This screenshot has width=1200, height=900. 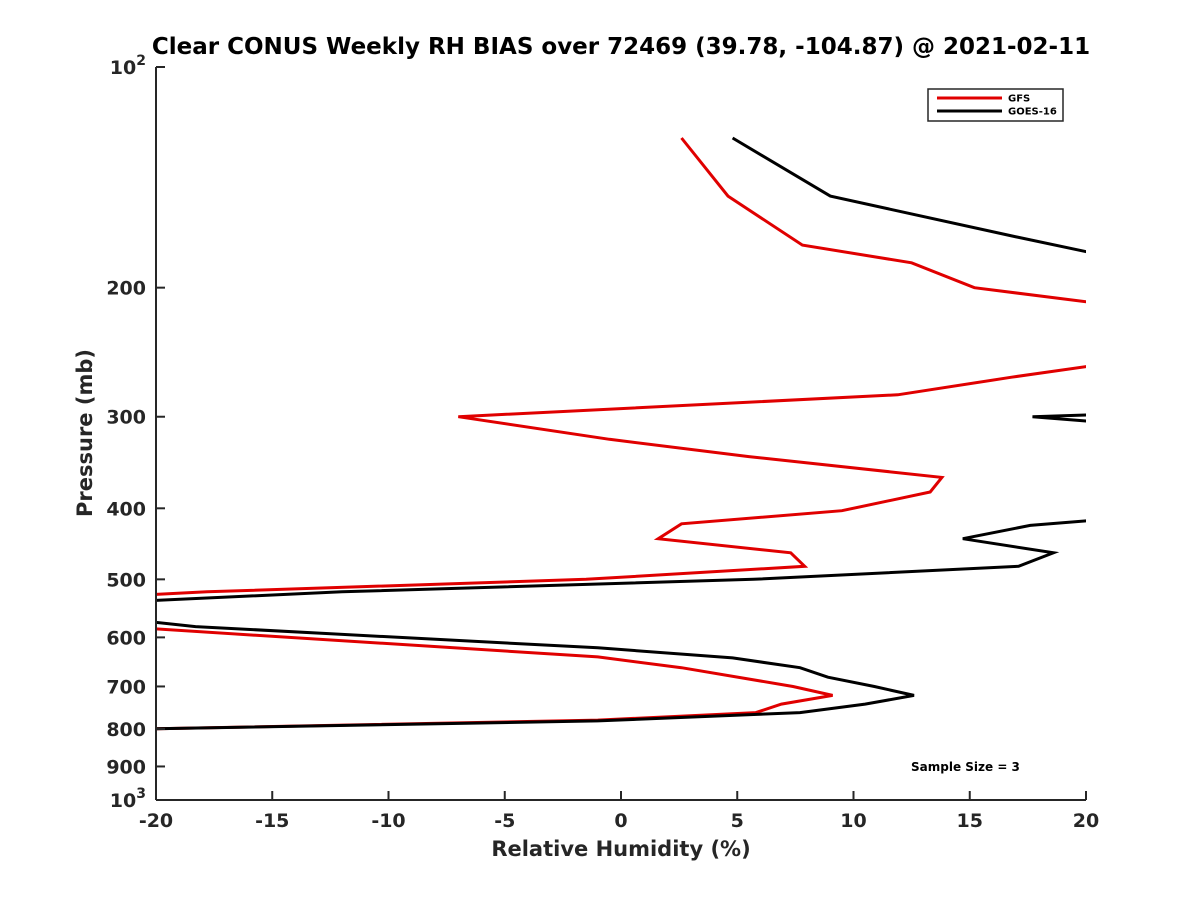 What do you see at coordinates (388, 821) in the screenshot?
I see `x-tick-label: -10` at bounding box center [388, 821].